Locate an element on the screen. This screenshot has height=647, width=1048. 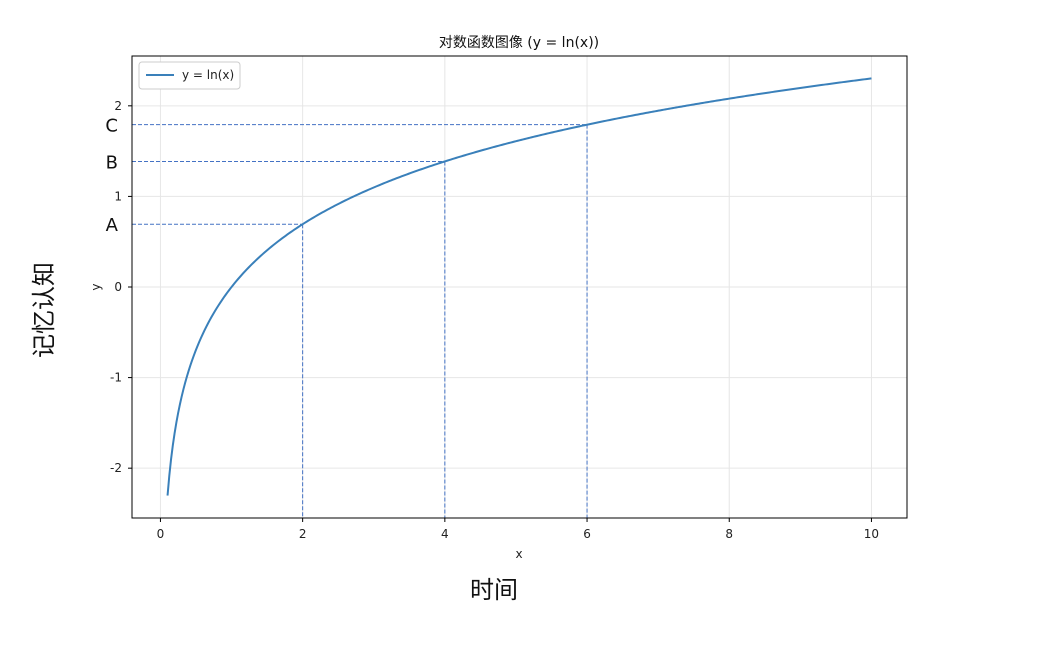
y-axis-ticks: -2 -1 0 1 2 is located at coordinates (121, 287).